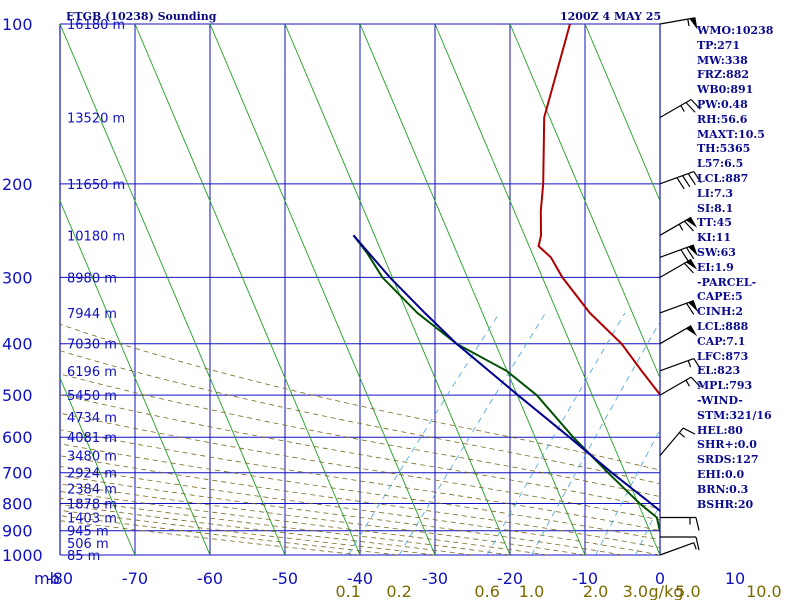  Describe the element at coordinates (720, 312) in the screenshot. I see `index-entry: CINH:2` at that location.